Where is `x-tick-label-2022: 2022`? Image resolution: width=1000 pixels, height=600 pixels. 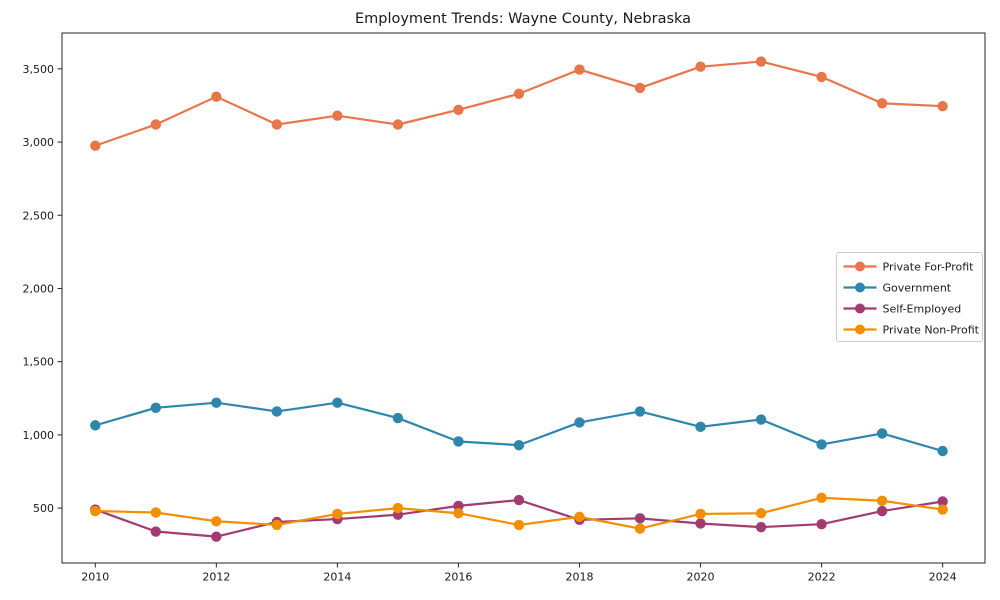
x-tick-label-2022: 2022 is located at coordinates (822, 577).